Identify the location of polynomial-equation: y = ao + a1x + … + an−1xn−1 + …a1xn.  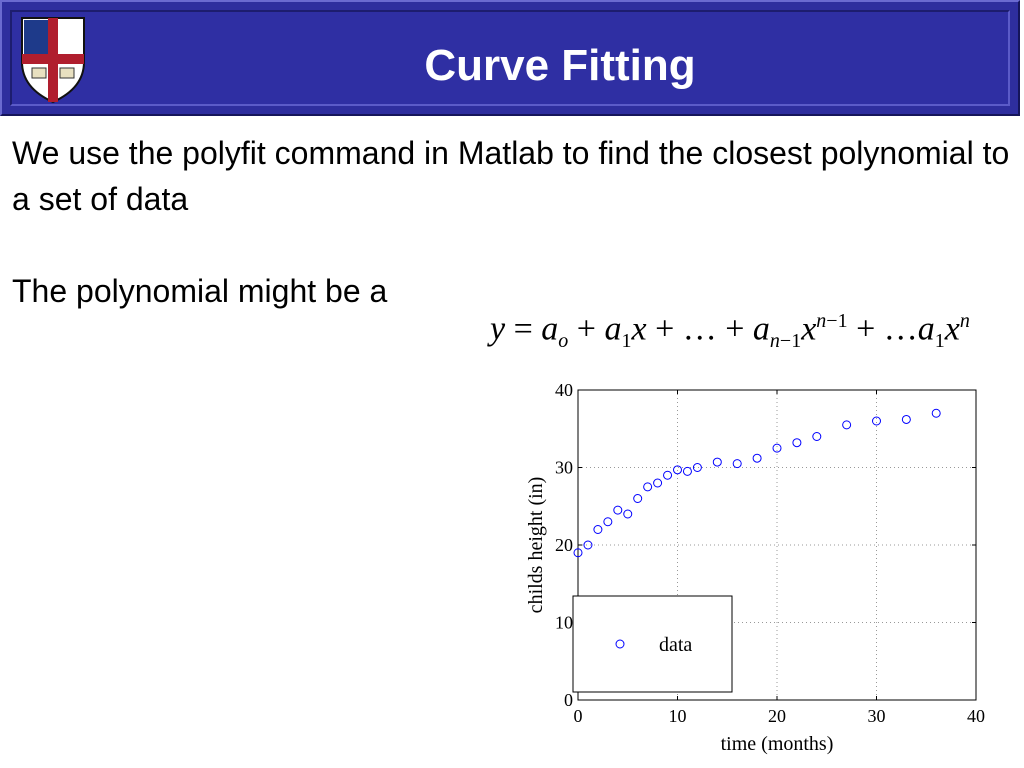
(730, 331).